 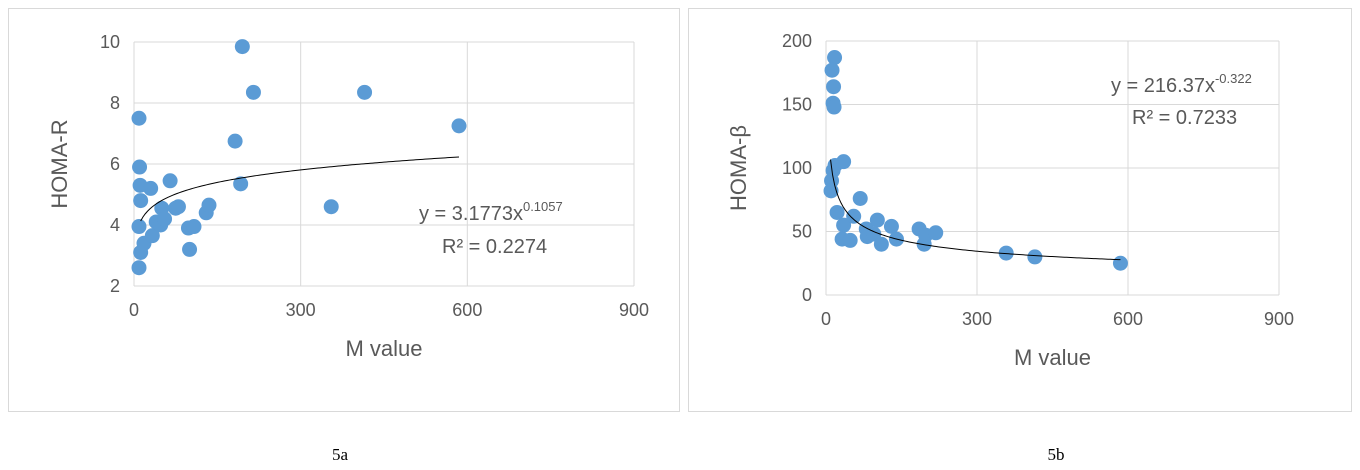 What do you see at coordinates (340, 454) in the screenshot?
I see `figure-caption-5a: 5a` at bounding box center [340, 454].